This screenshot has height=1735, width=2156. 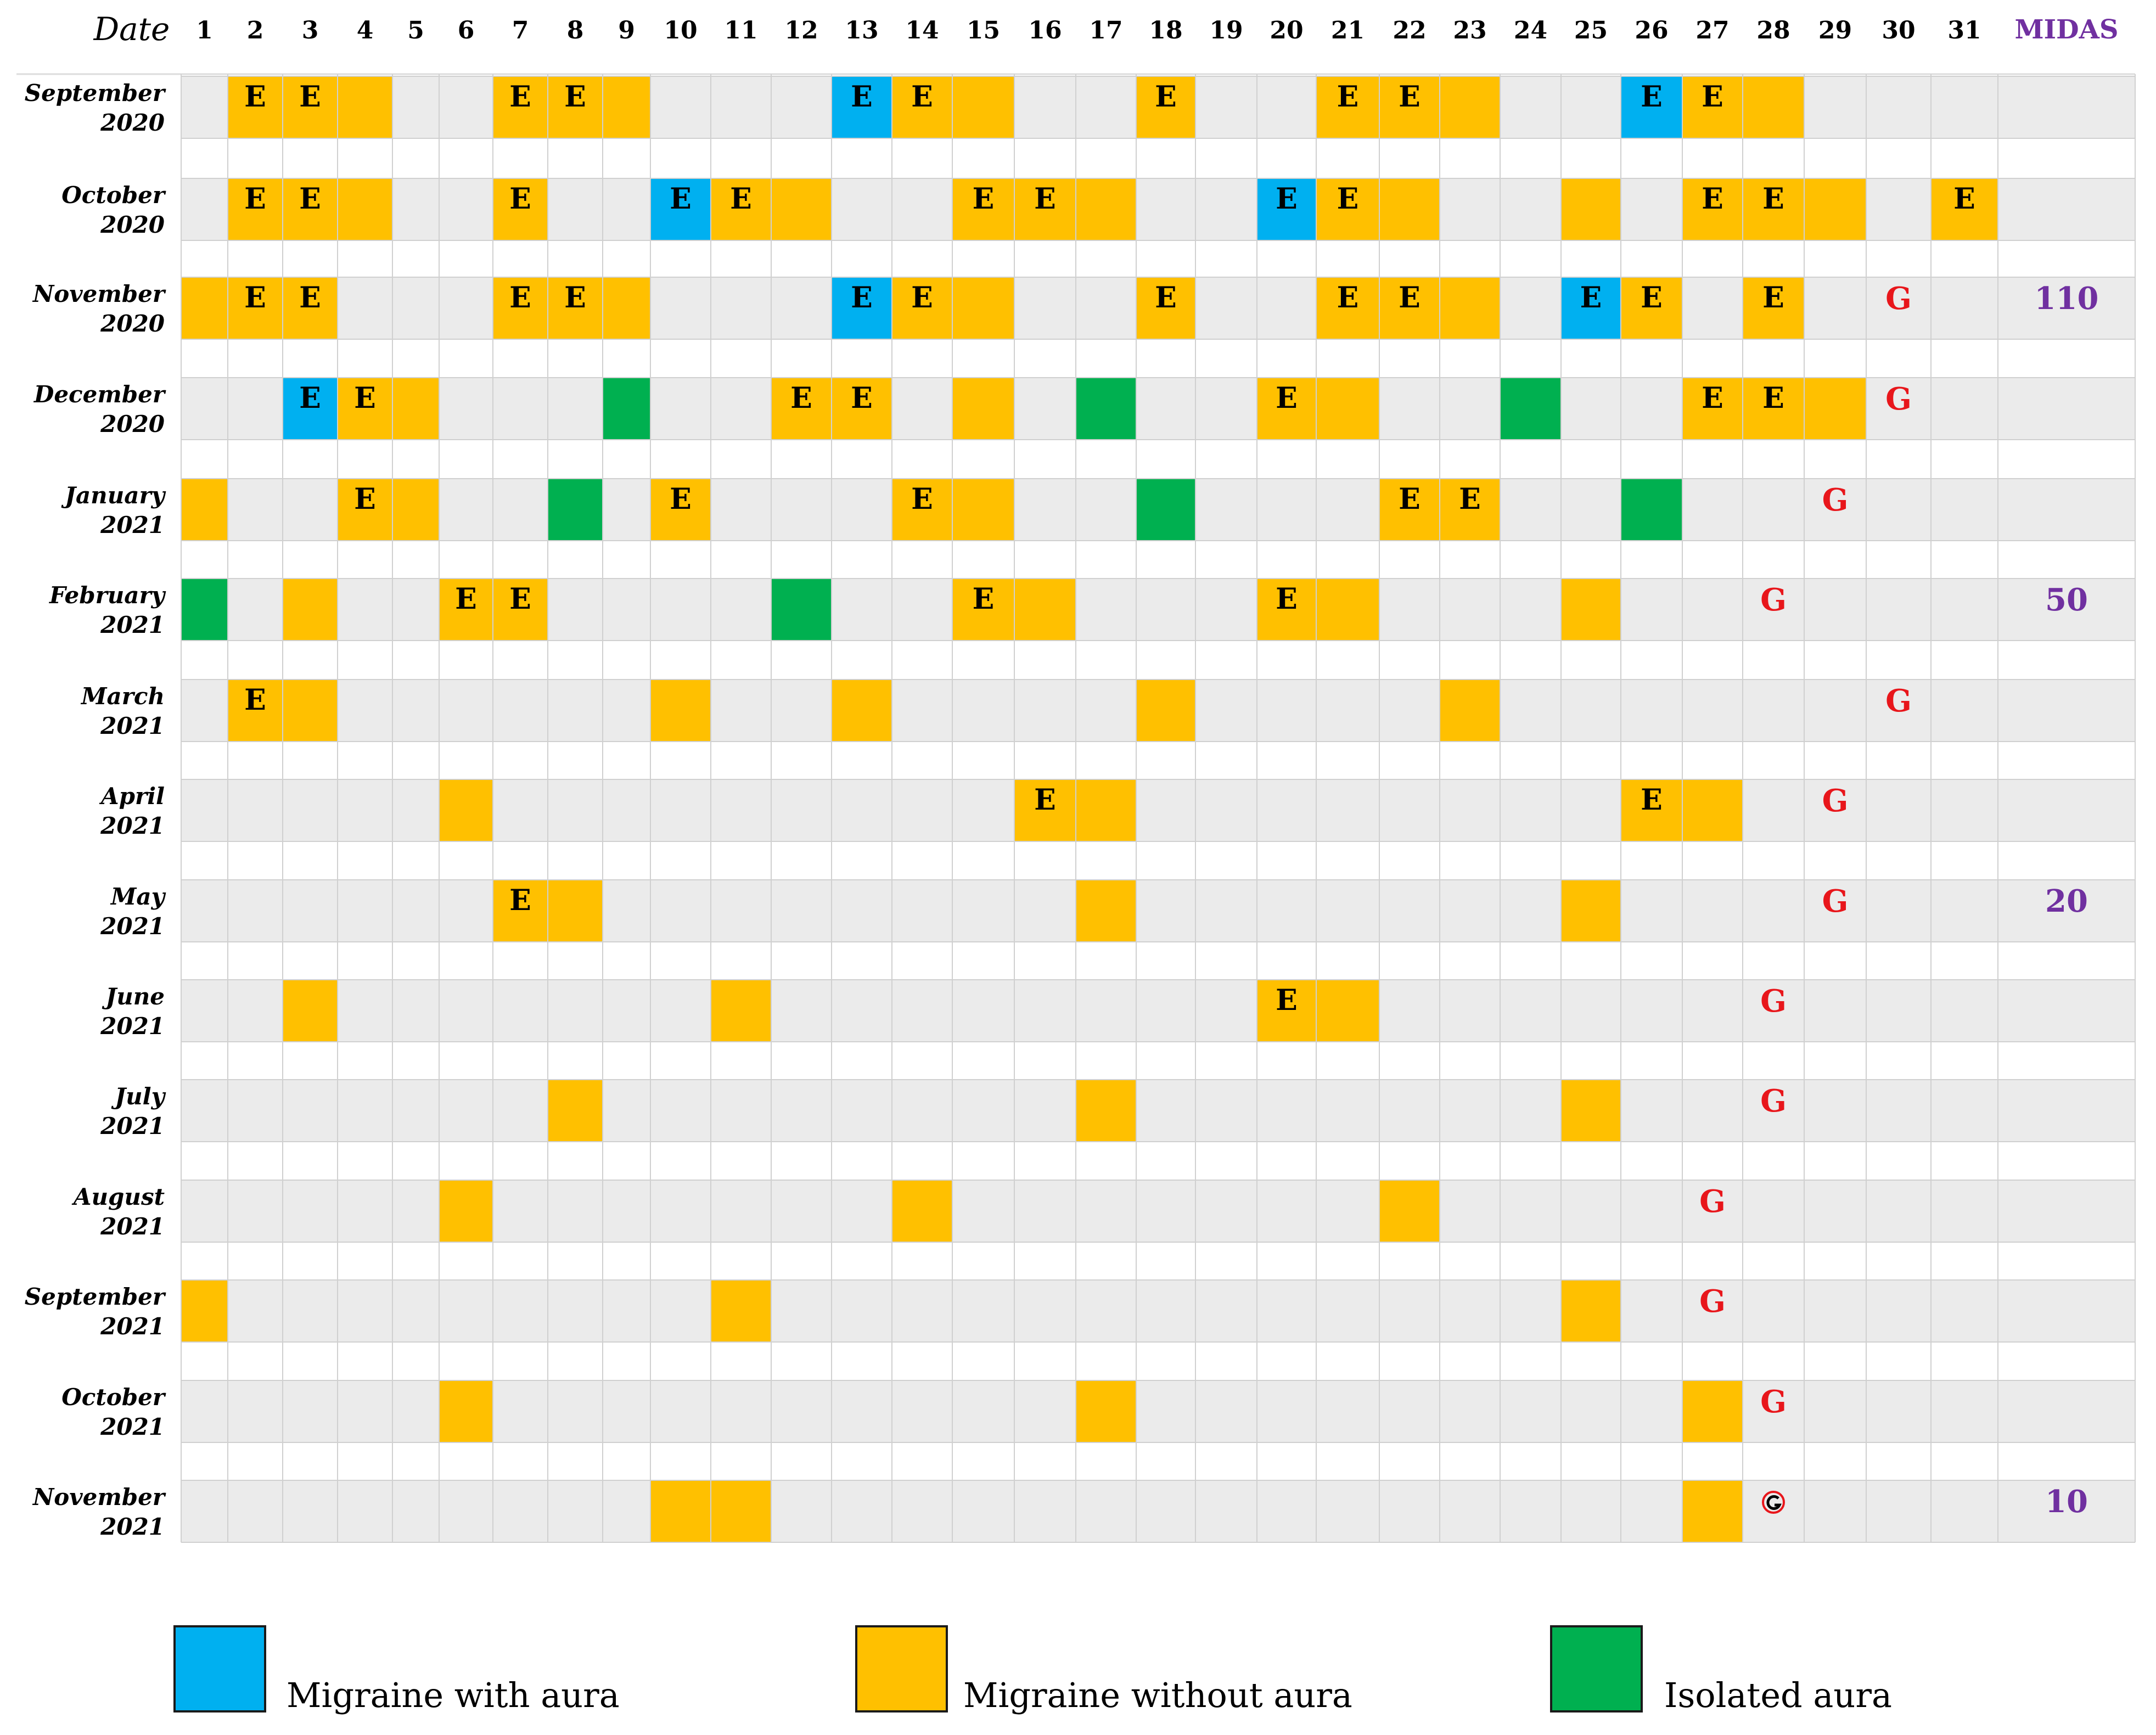 What do you see at coordinates (310, 30) in the screenshot?
I see `day-tick-label: 3` at bounding box center [310, 30].